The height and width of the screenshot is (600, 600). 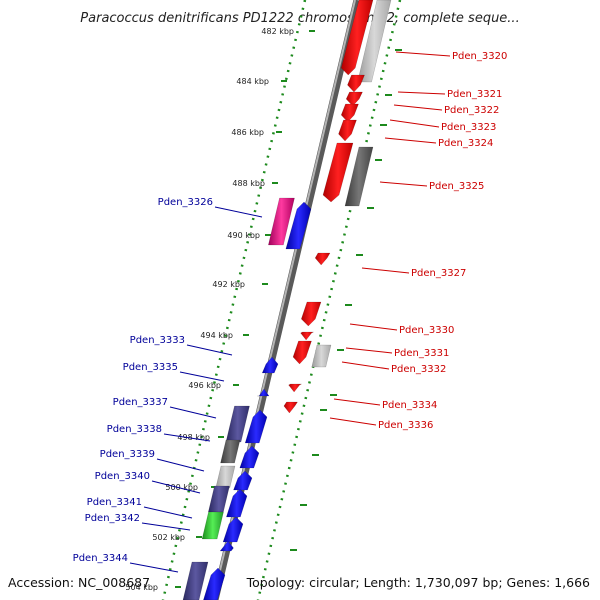 I want to click on gene-label-reverse: Pden_3340, so click(x=122, y=476).